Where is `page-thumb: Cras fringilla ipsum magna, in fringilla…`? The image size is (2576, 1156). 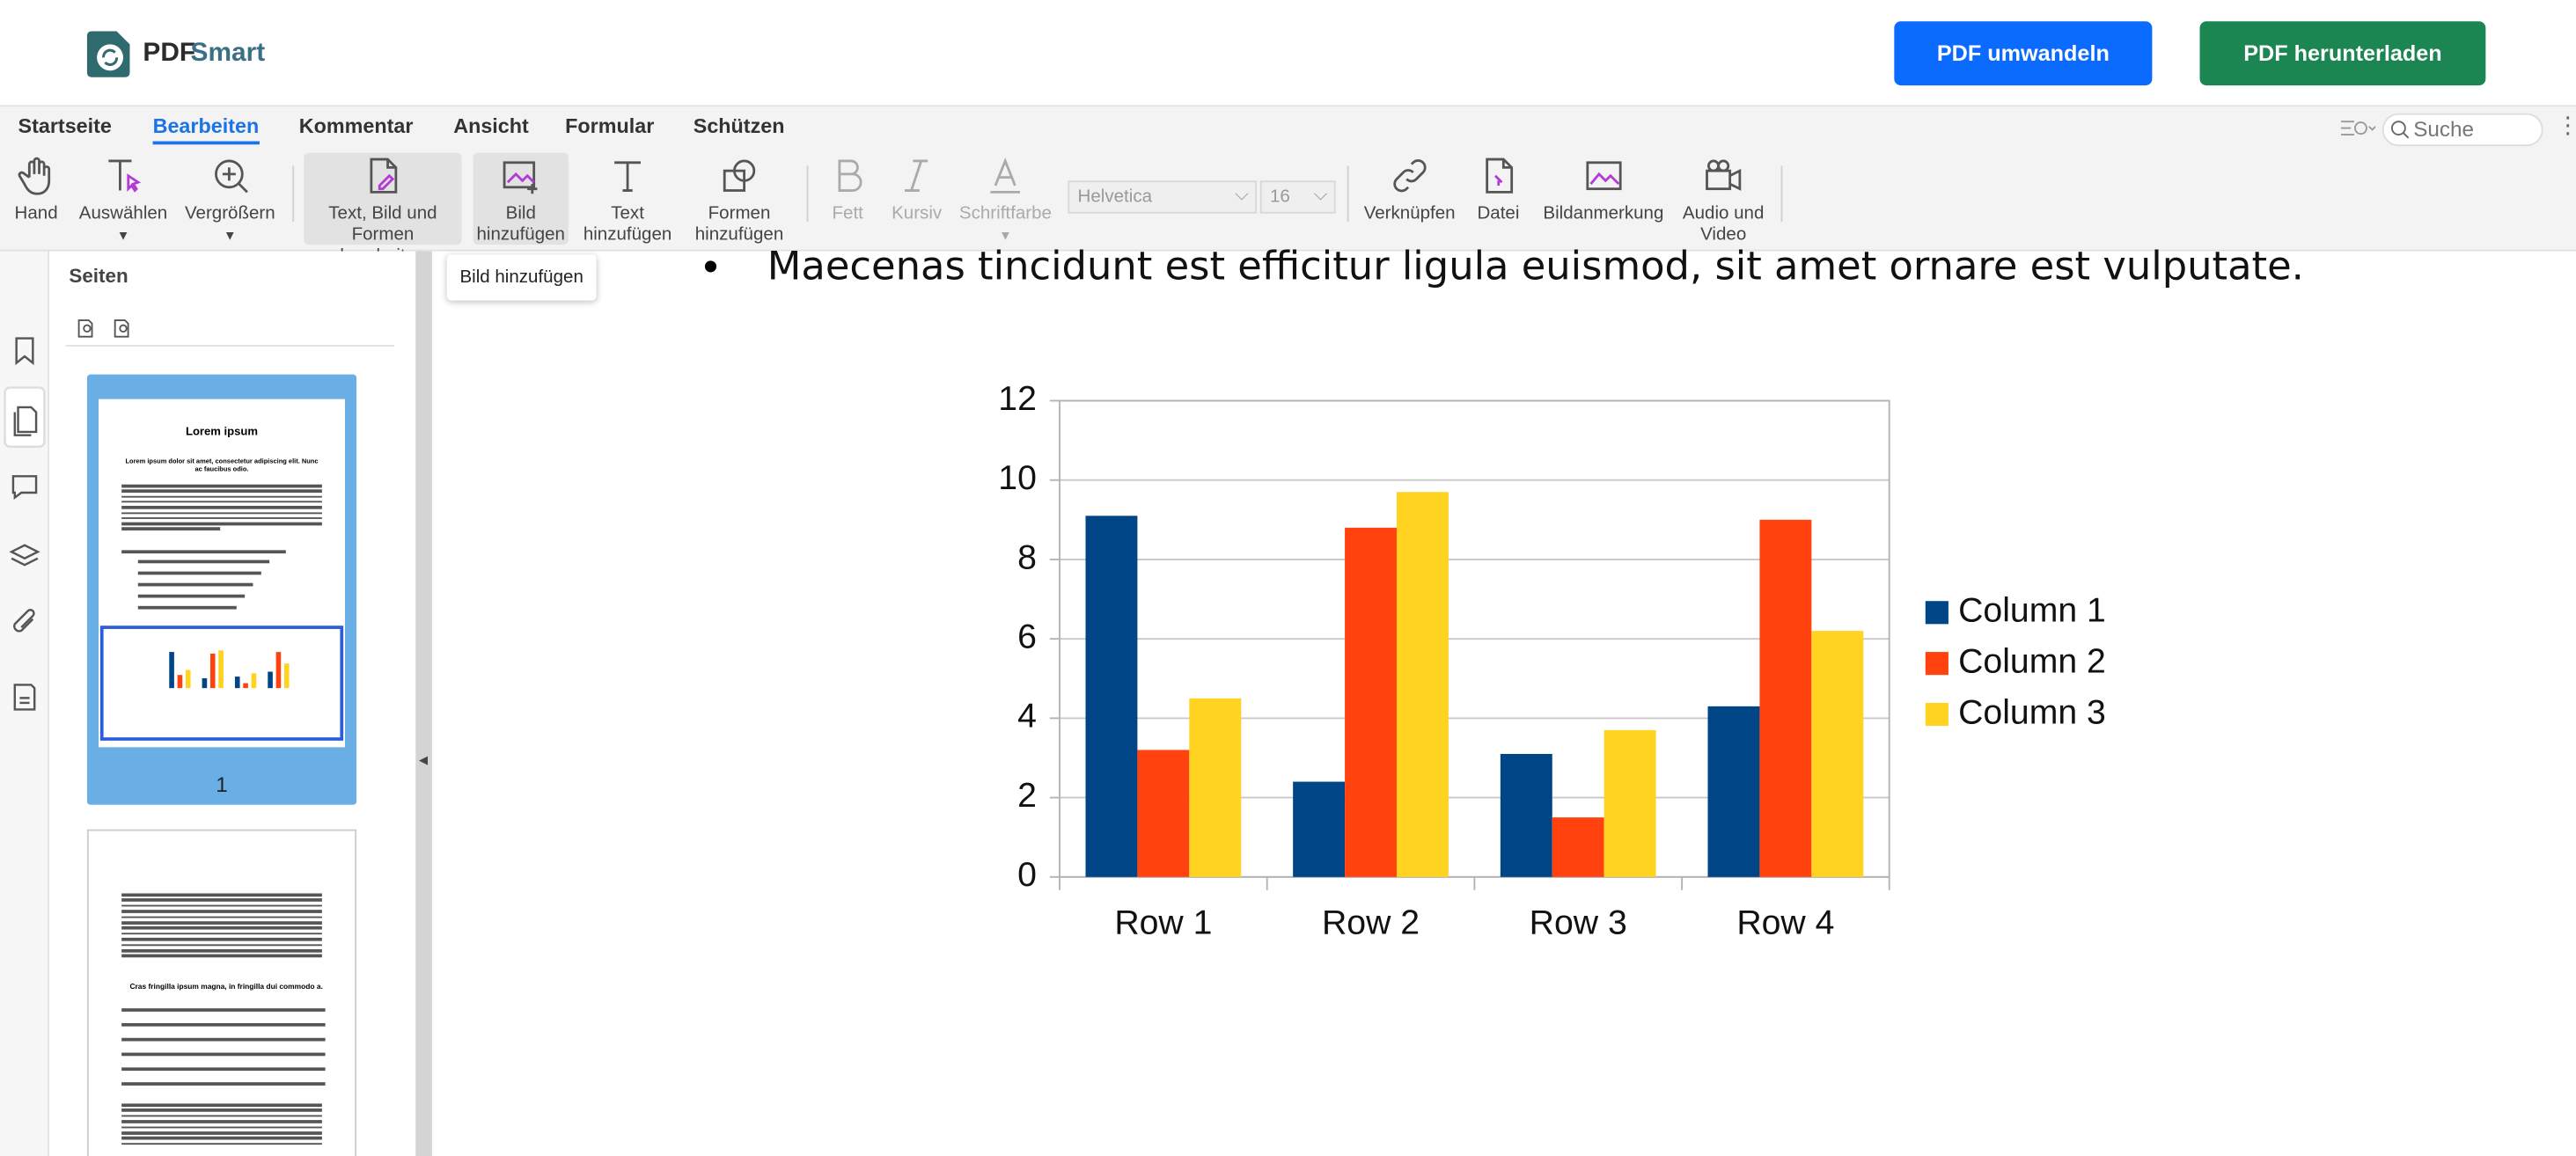
page-thumb: Cras fringilla ipsum magna, in fringilla… is located at coordinates (221, 992).